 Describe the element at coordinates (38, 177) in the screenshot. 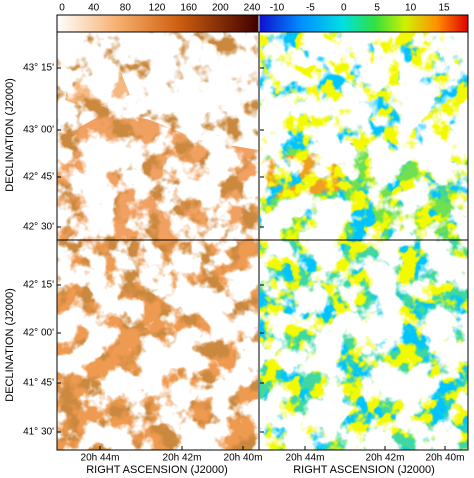

I see `y-tick-label: 42° 45'` at that location.